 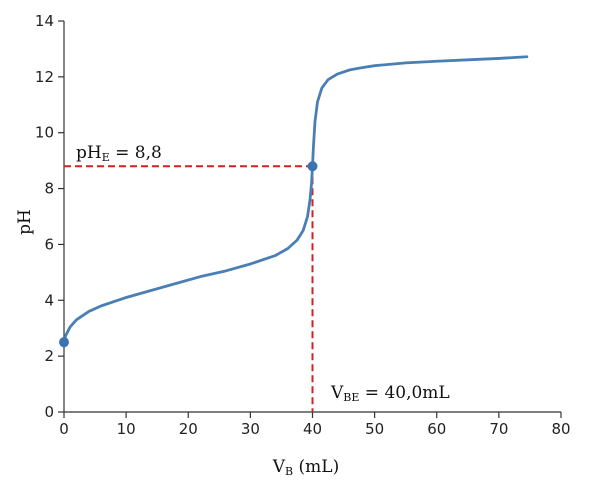 What do you see at coordinates (49, 189) in the screenshot?
I see `y-tick-label: 8` at bounding box center [49, 189].